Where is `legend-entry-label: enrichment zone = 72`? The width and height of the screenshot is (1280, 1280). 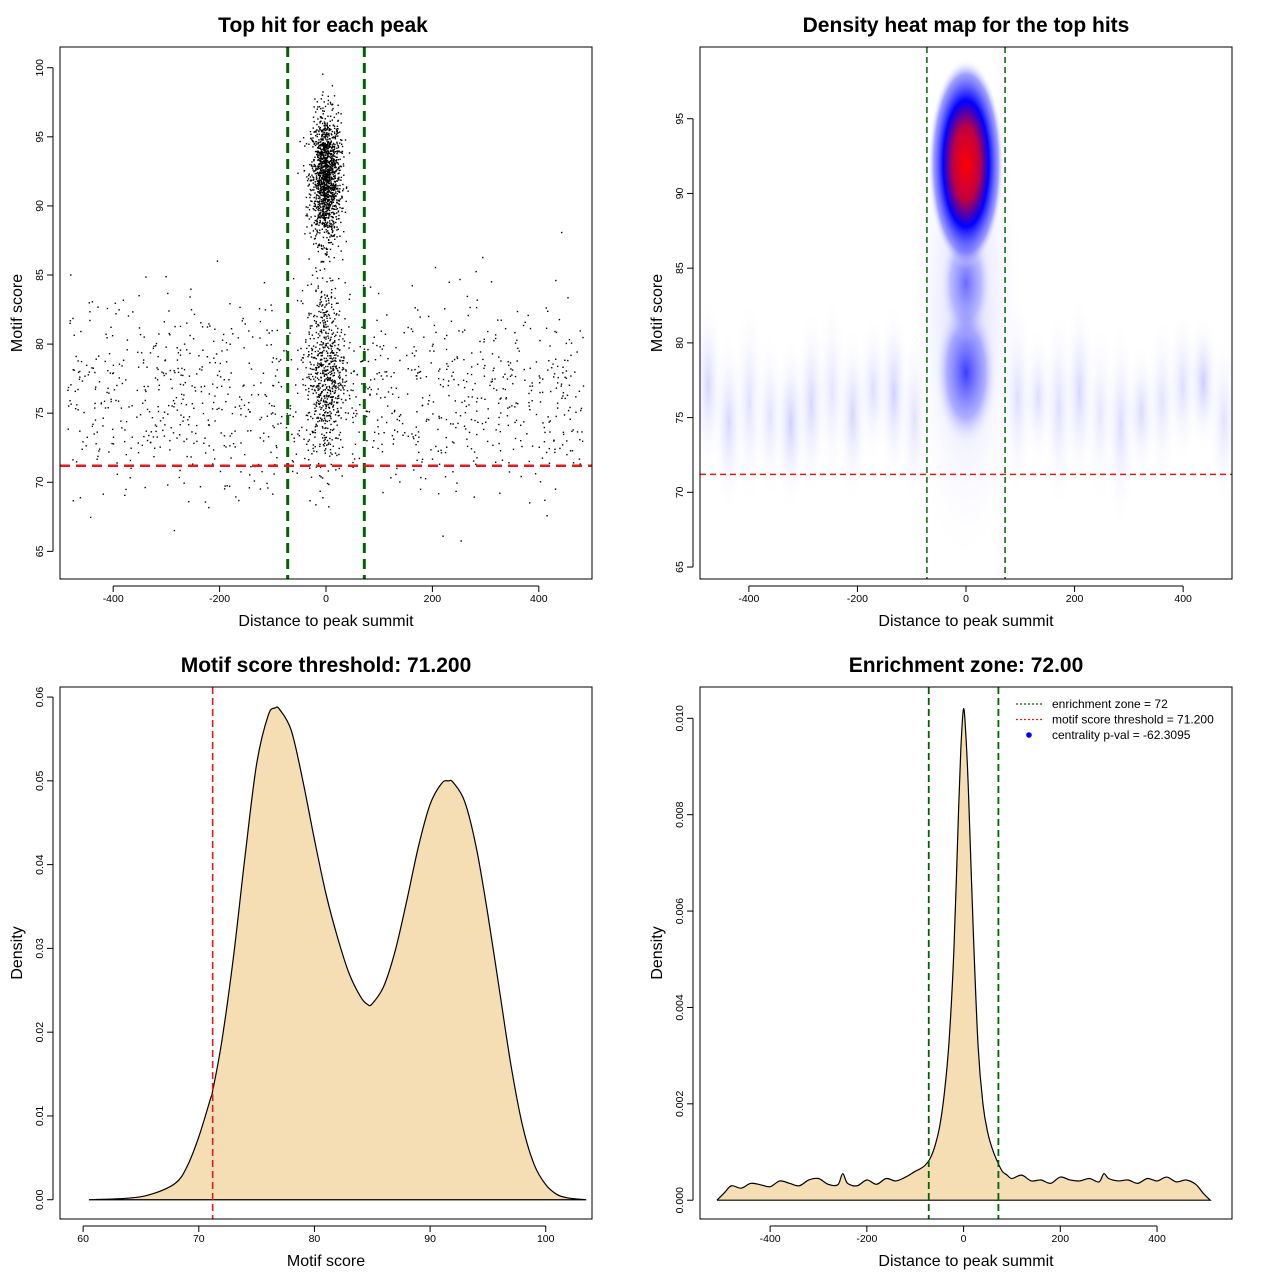
legend-entry-label: enrichment zone = 72 is located at coordinates (1110, 704).